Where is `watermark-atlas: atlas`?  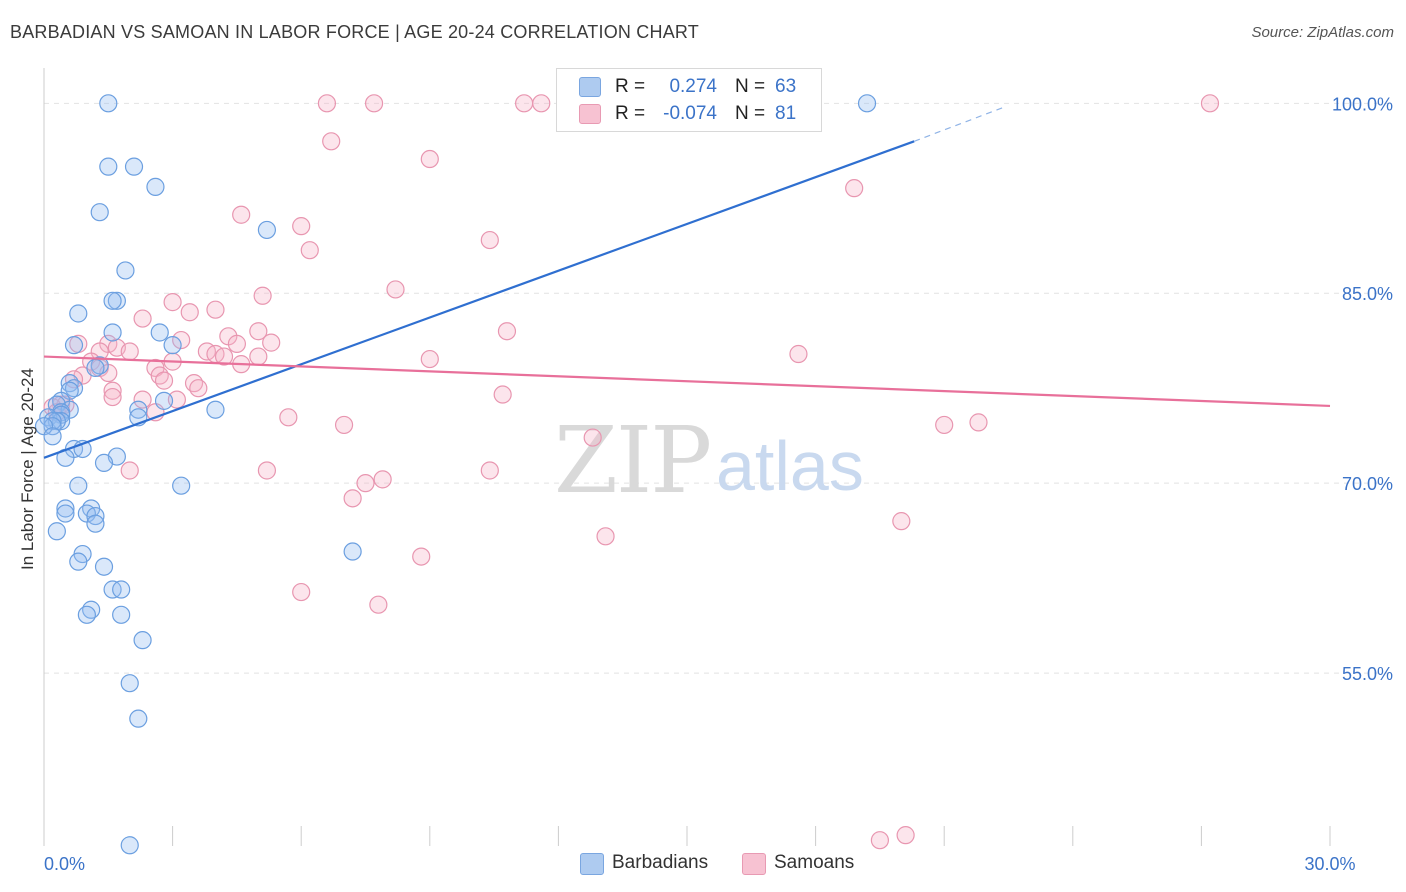 watermark-atlas: atlas is located at coordinates (790, 466).